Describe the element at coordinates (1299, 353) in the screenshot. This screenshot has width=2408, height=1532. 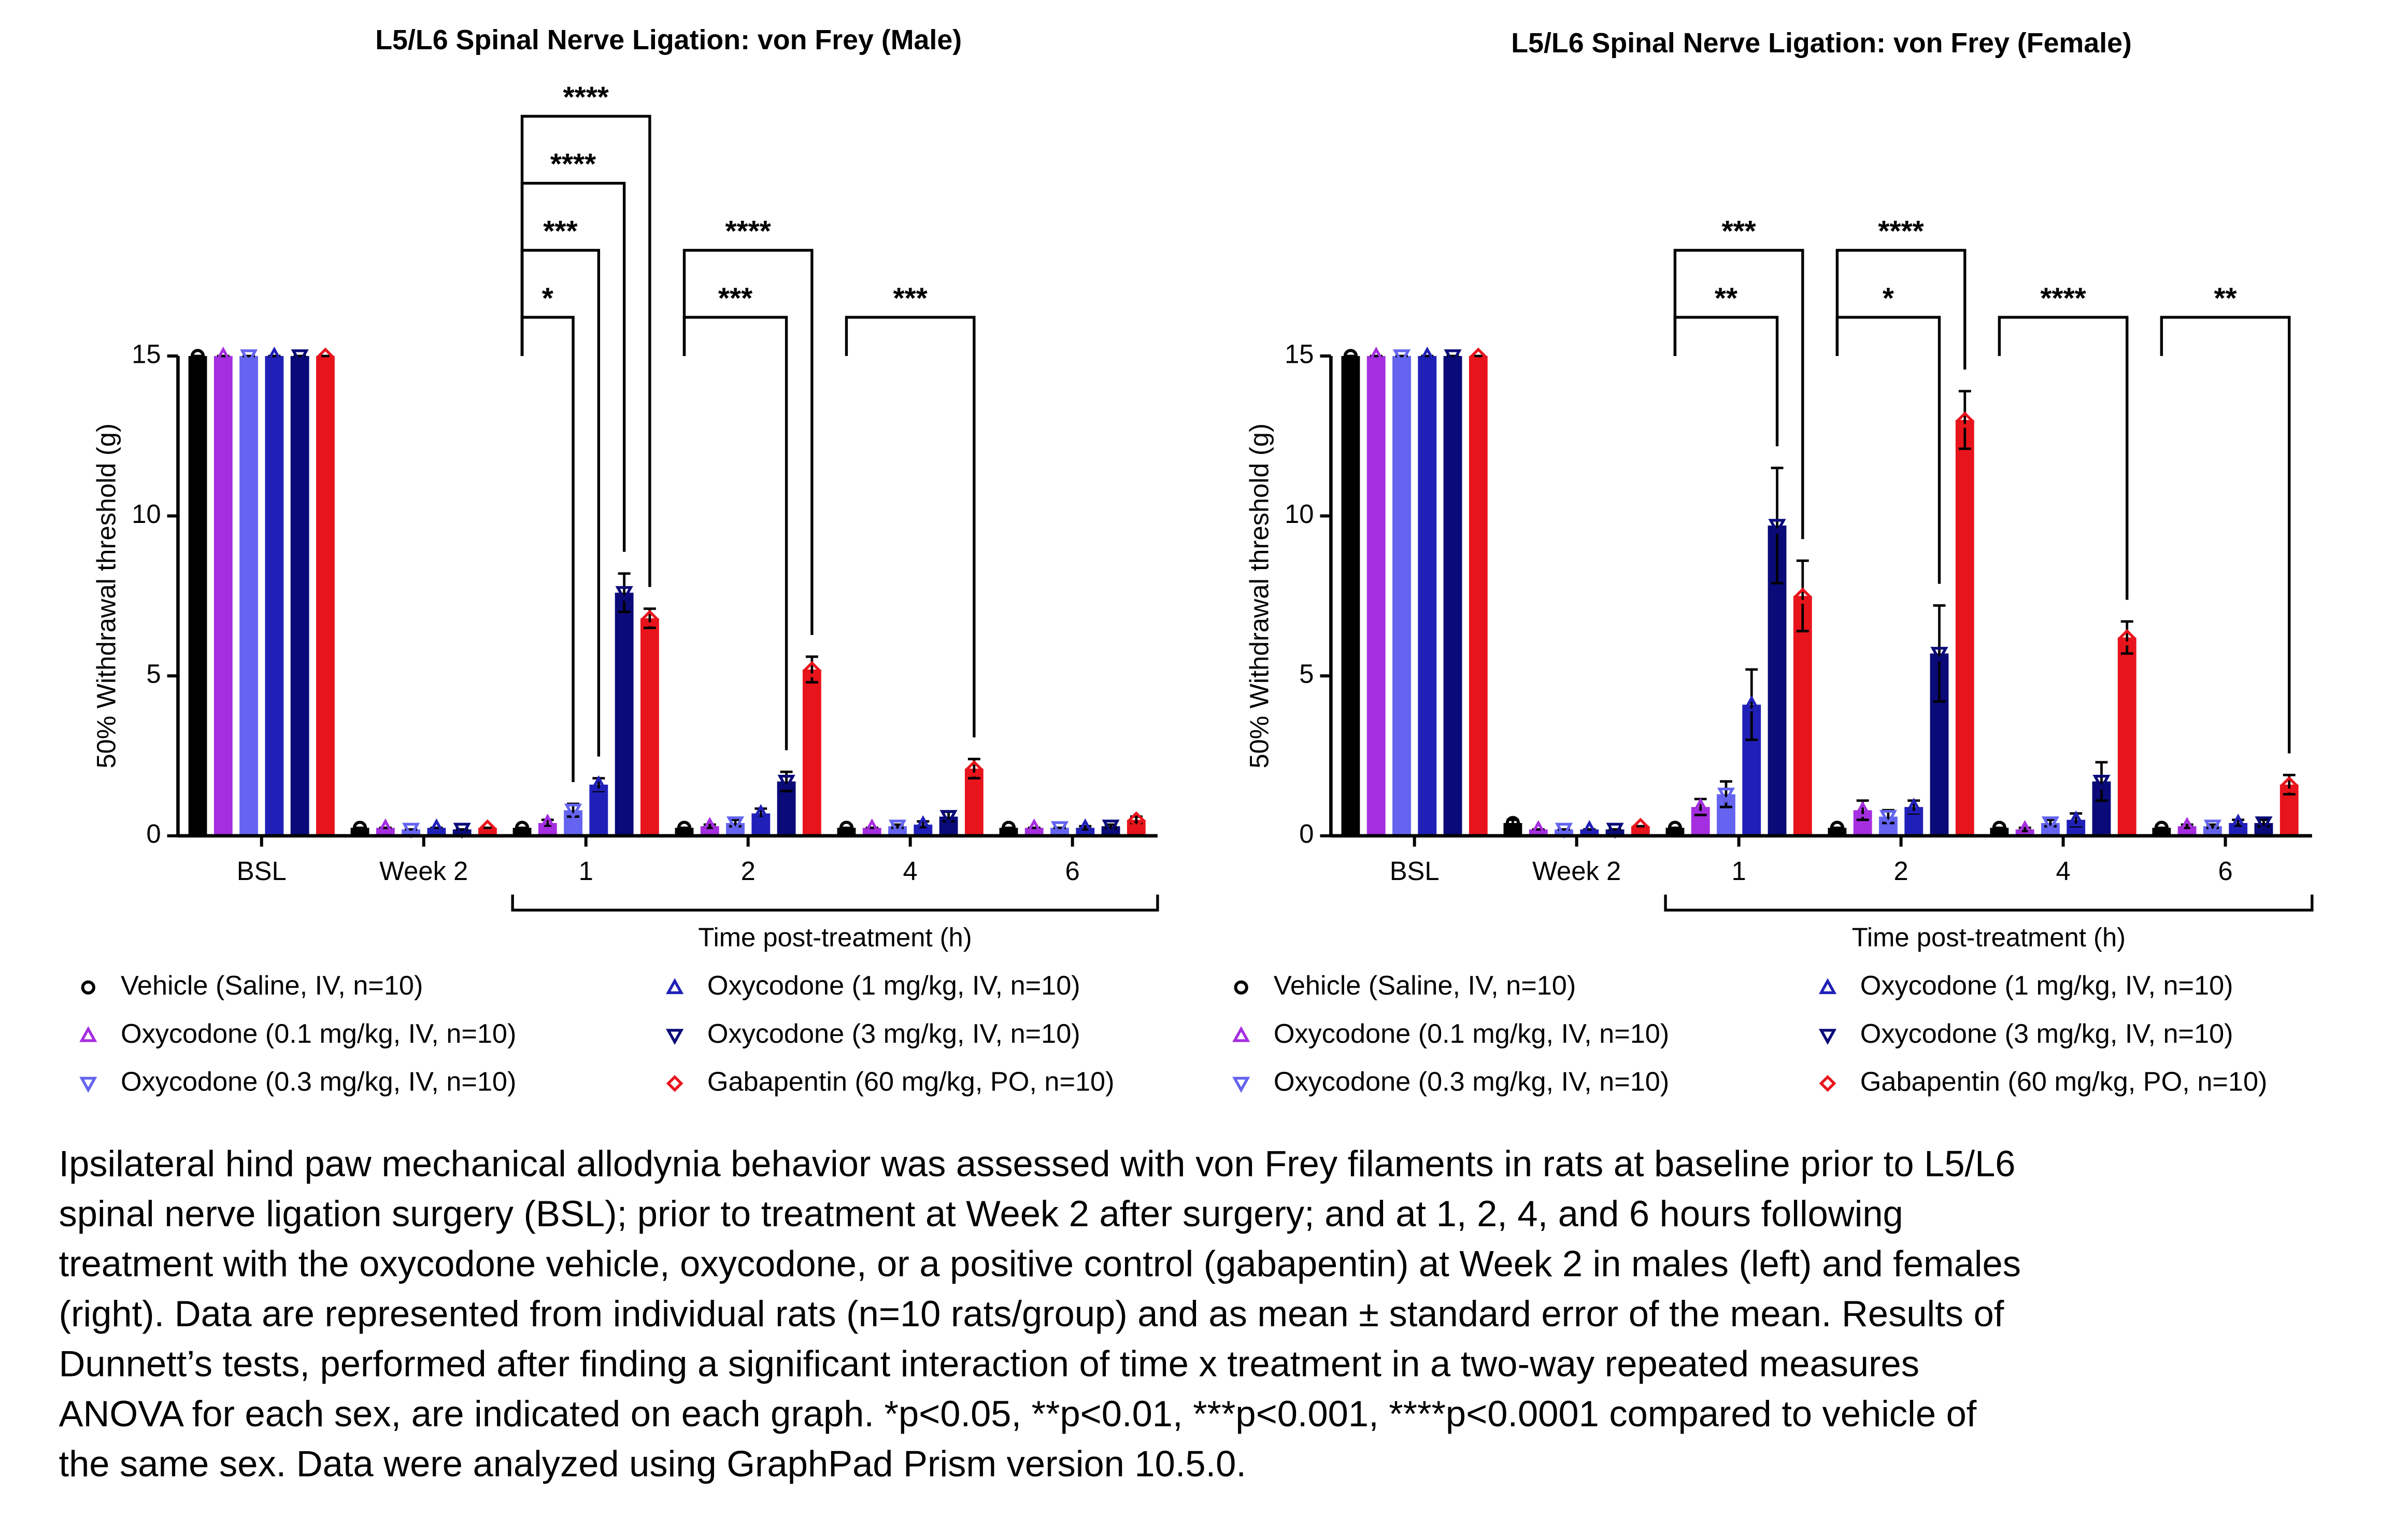
I see `y-tick-label: 15` at that location.